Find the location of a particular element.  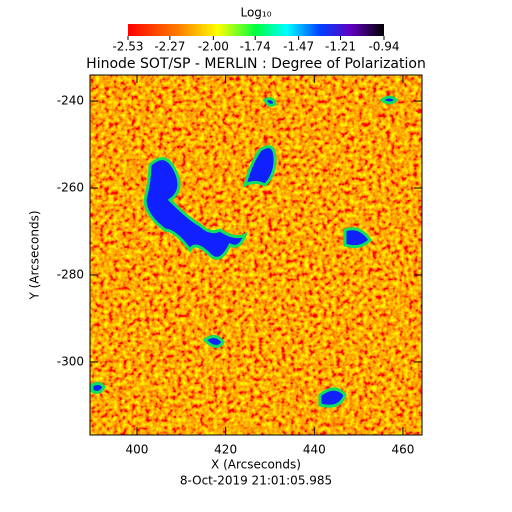

colorbar-tick-label: -1.74 is located at coordinates (255, 47).